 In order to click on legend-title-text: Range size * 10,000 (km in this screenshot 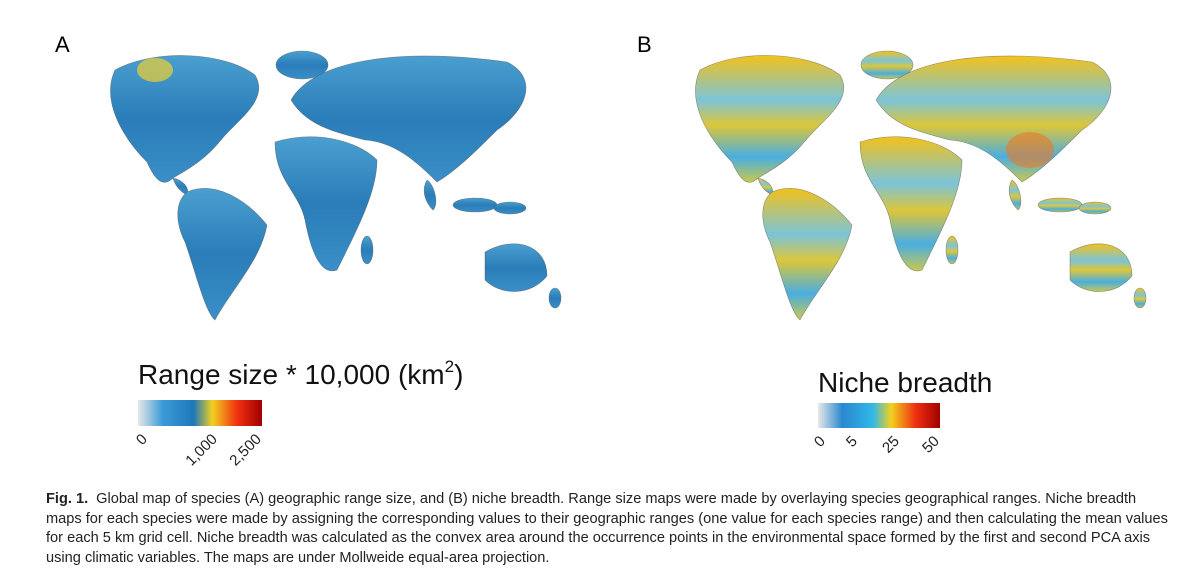, I will do `click(291, 374)`.